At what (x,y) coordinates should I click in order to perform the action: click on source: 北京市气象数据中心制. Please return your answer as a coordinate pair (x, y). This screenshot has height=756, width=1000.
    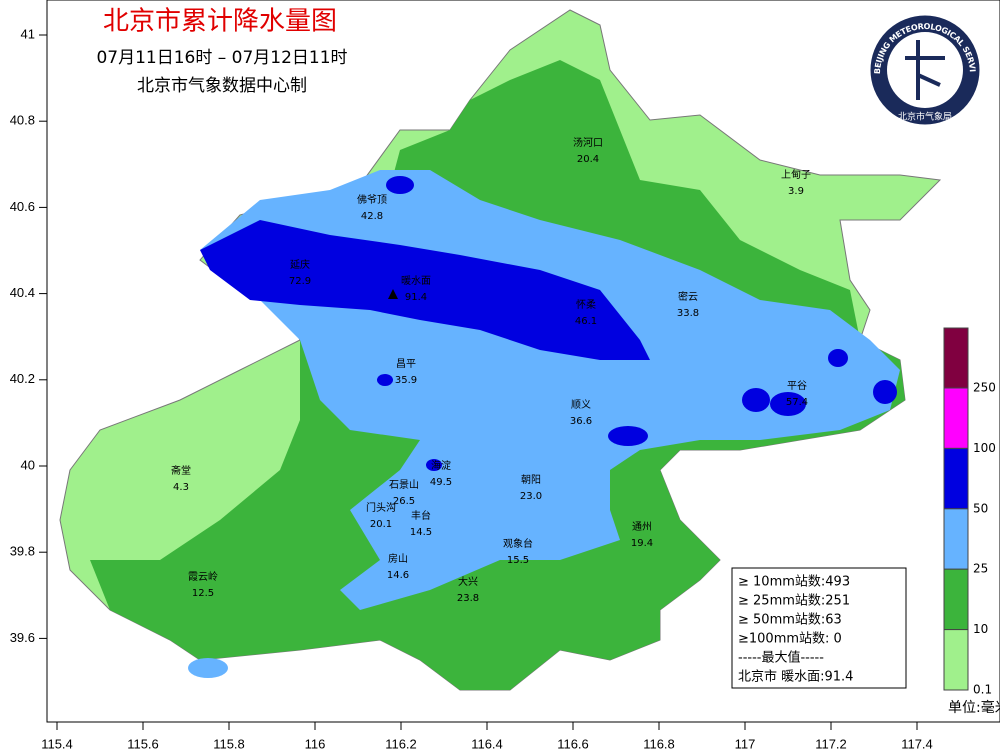
    Looking at the image, I should click on (222, 86).